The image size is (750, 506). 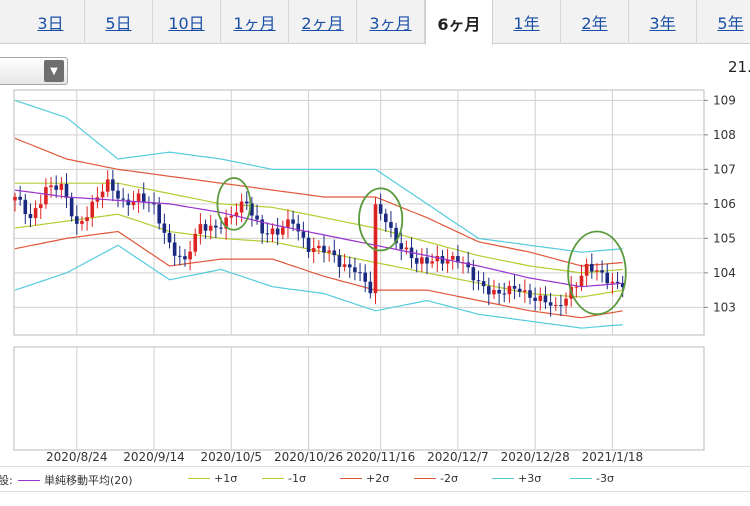 I want to click on legend-item: -3σ, so click(x=592, y=478).